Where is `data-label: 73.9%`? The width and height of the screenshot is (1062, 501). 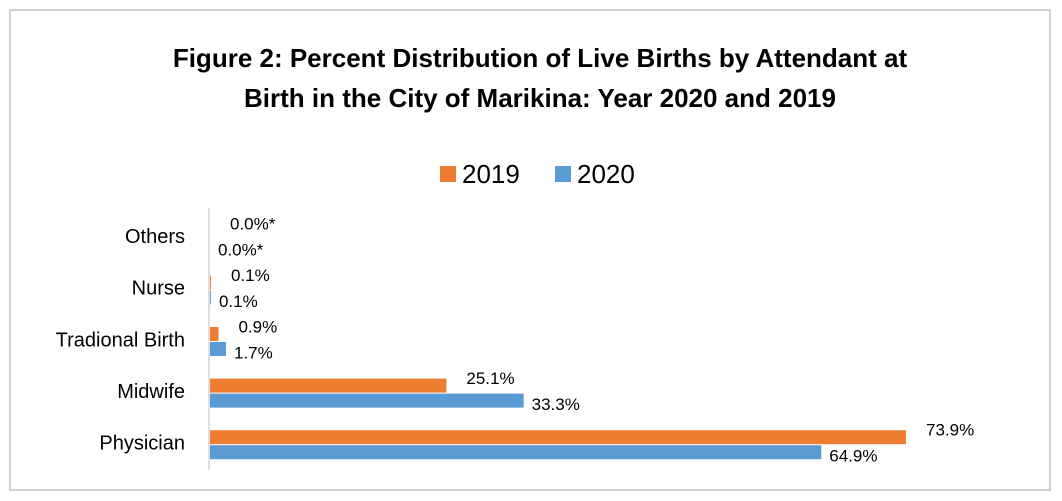 data-label: 73.9% is located at coordinates (950, 430).